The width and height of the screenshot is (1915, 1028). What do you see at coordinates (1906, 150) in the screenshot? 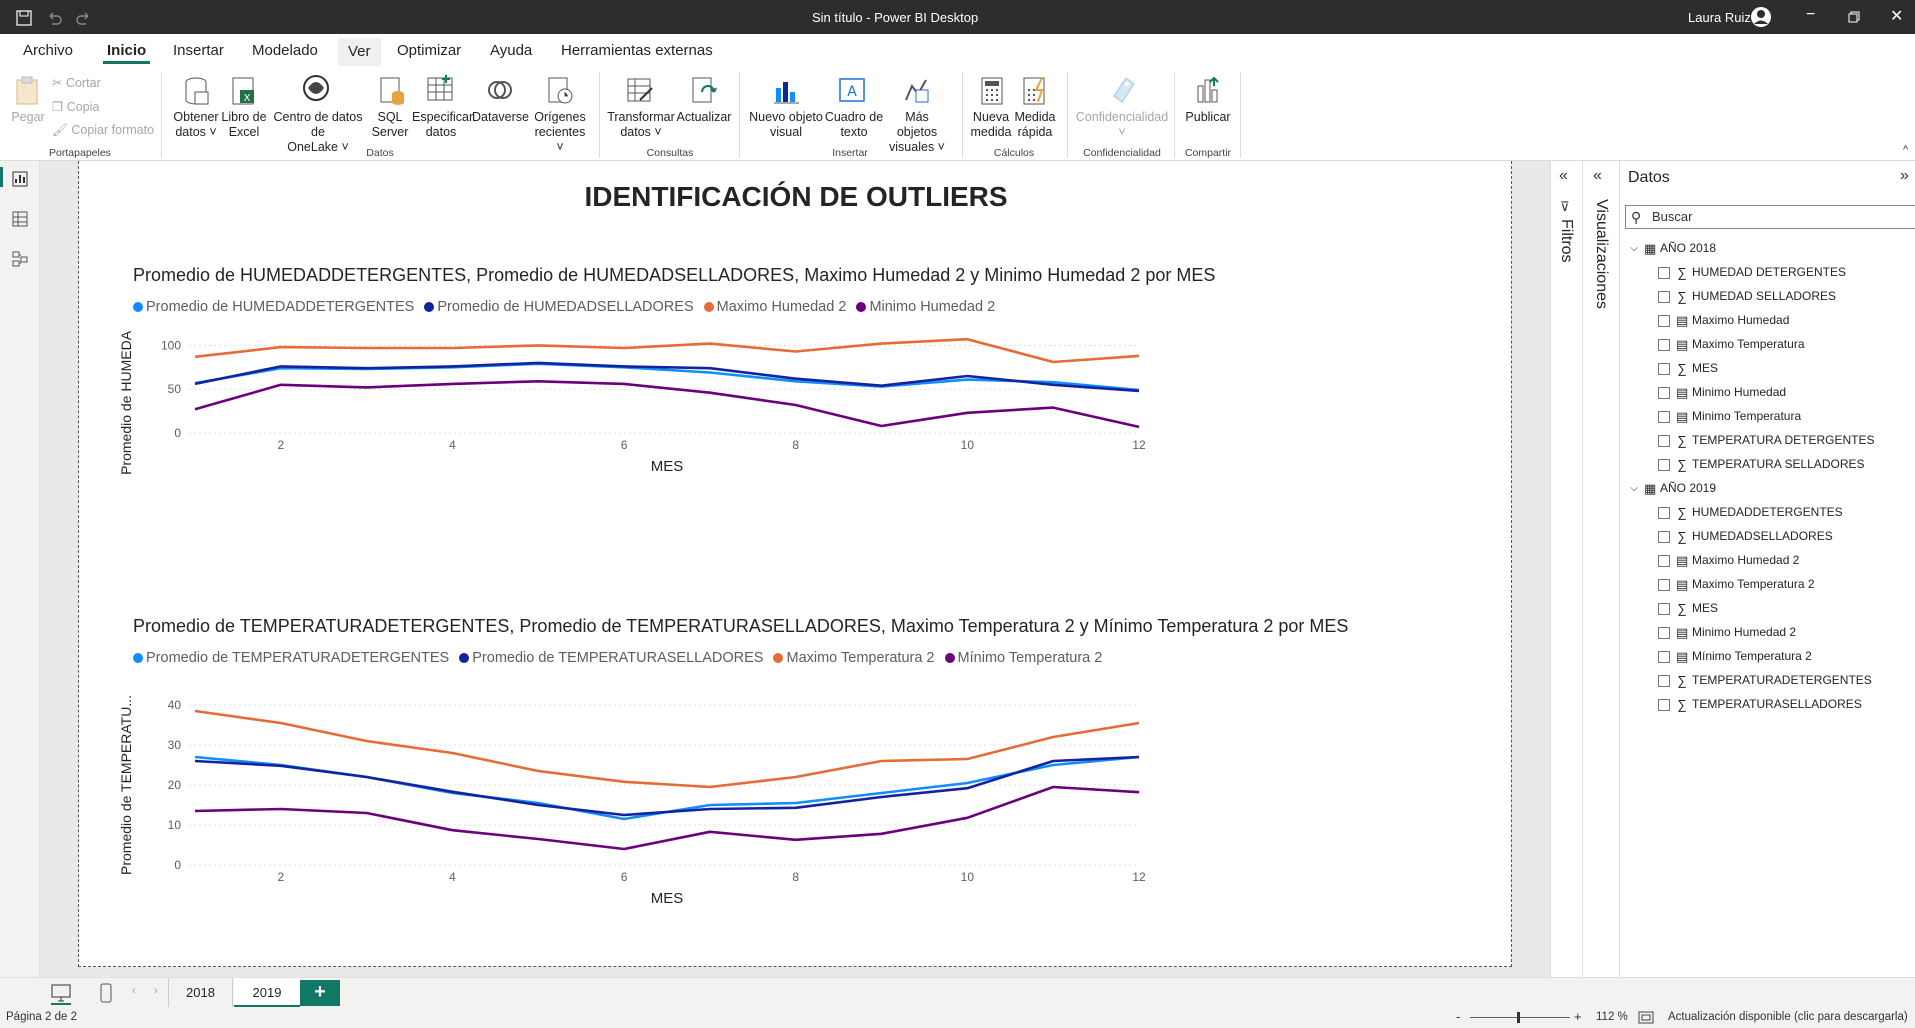
I see `collapse-ribbon-icon: ^` at bounding box center [1906, 150].